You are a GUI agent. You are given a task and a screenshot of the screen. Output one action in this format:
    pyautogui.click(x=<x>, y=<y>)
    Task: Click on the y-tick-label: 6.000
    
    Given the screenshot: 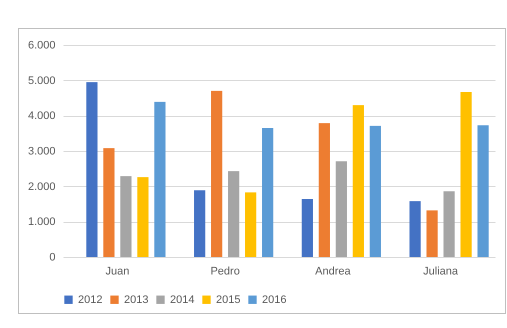 What is the action you would take?
    pyautogui.click(x=42, y=46)
    